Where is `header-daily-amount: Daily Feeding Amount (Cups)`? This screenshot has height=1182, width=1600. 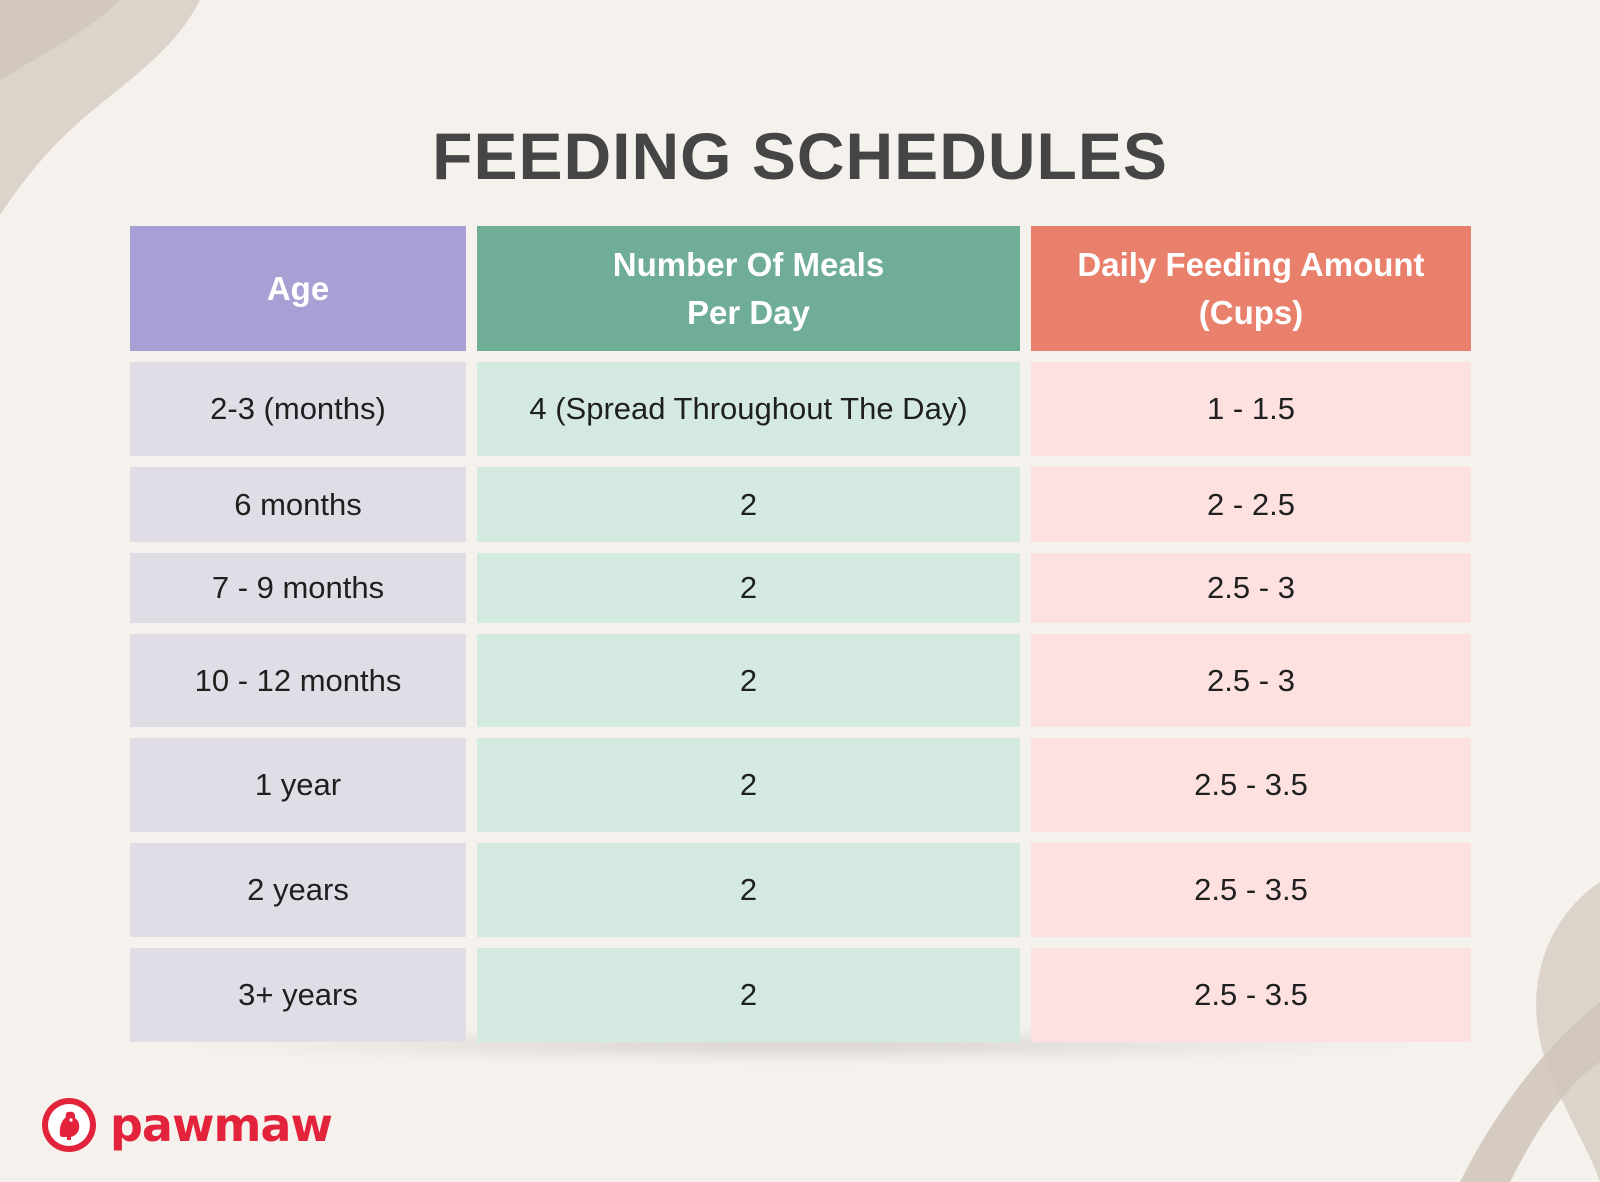
header-daily-amount: Daily Feeding Amount (Cups) is located at coordinates (1251, 288).